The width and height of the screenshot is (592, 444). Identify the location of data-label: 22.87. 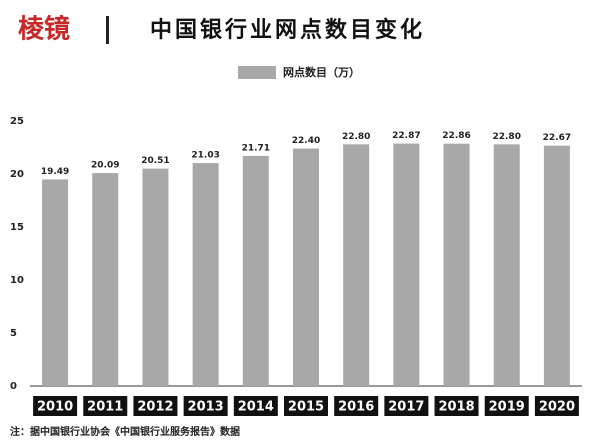
(406, 136).